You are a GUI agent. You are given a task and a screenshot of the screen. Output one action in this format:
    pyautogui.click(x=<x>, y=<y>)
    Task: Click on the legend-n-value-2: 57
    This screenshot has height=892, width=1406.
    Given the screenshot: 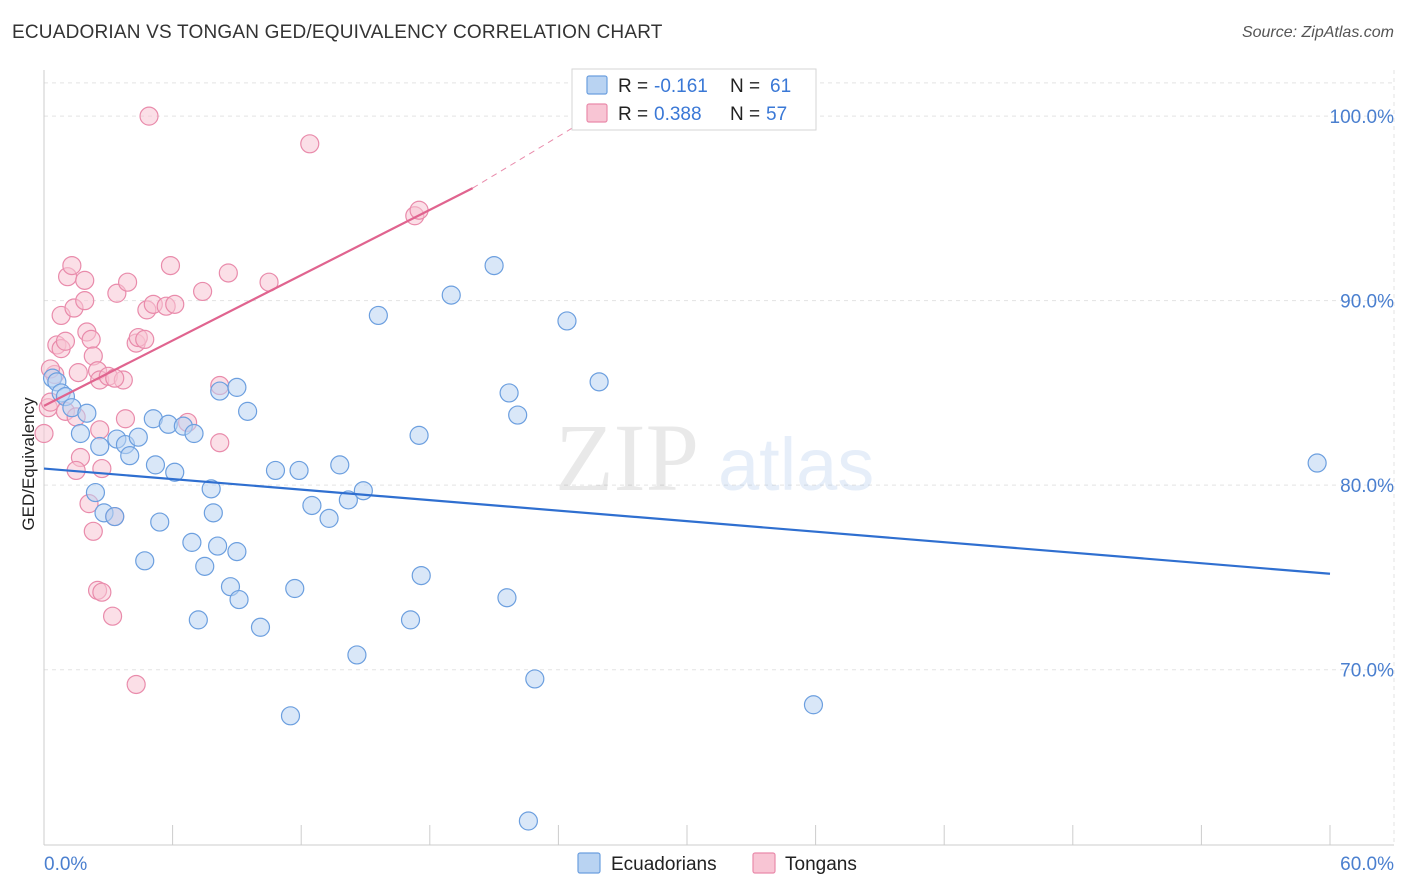 What is the action you would take?
    pyautogui.click(x=776, y=114)
    